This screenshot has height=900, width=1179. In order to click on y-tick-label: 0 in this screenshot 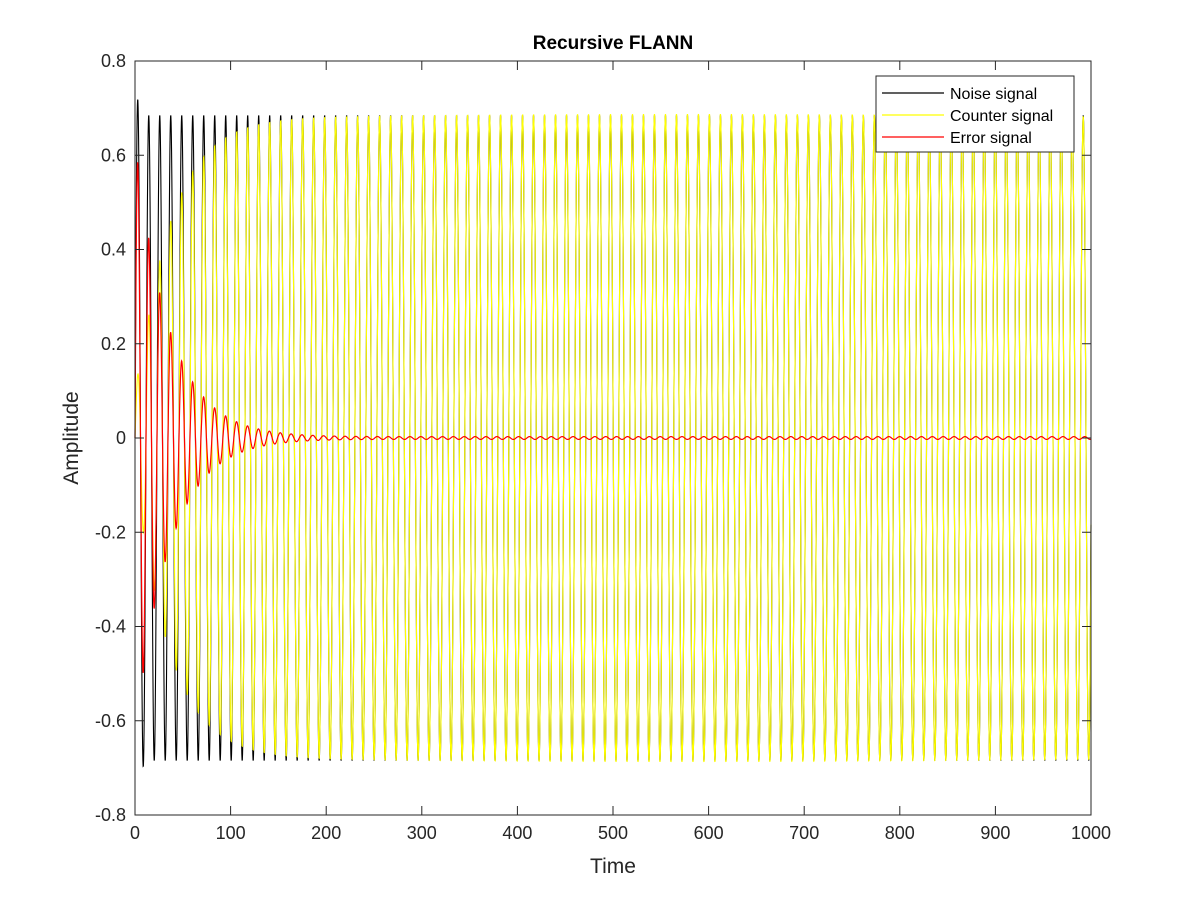, I will do `click(121, 438)`.